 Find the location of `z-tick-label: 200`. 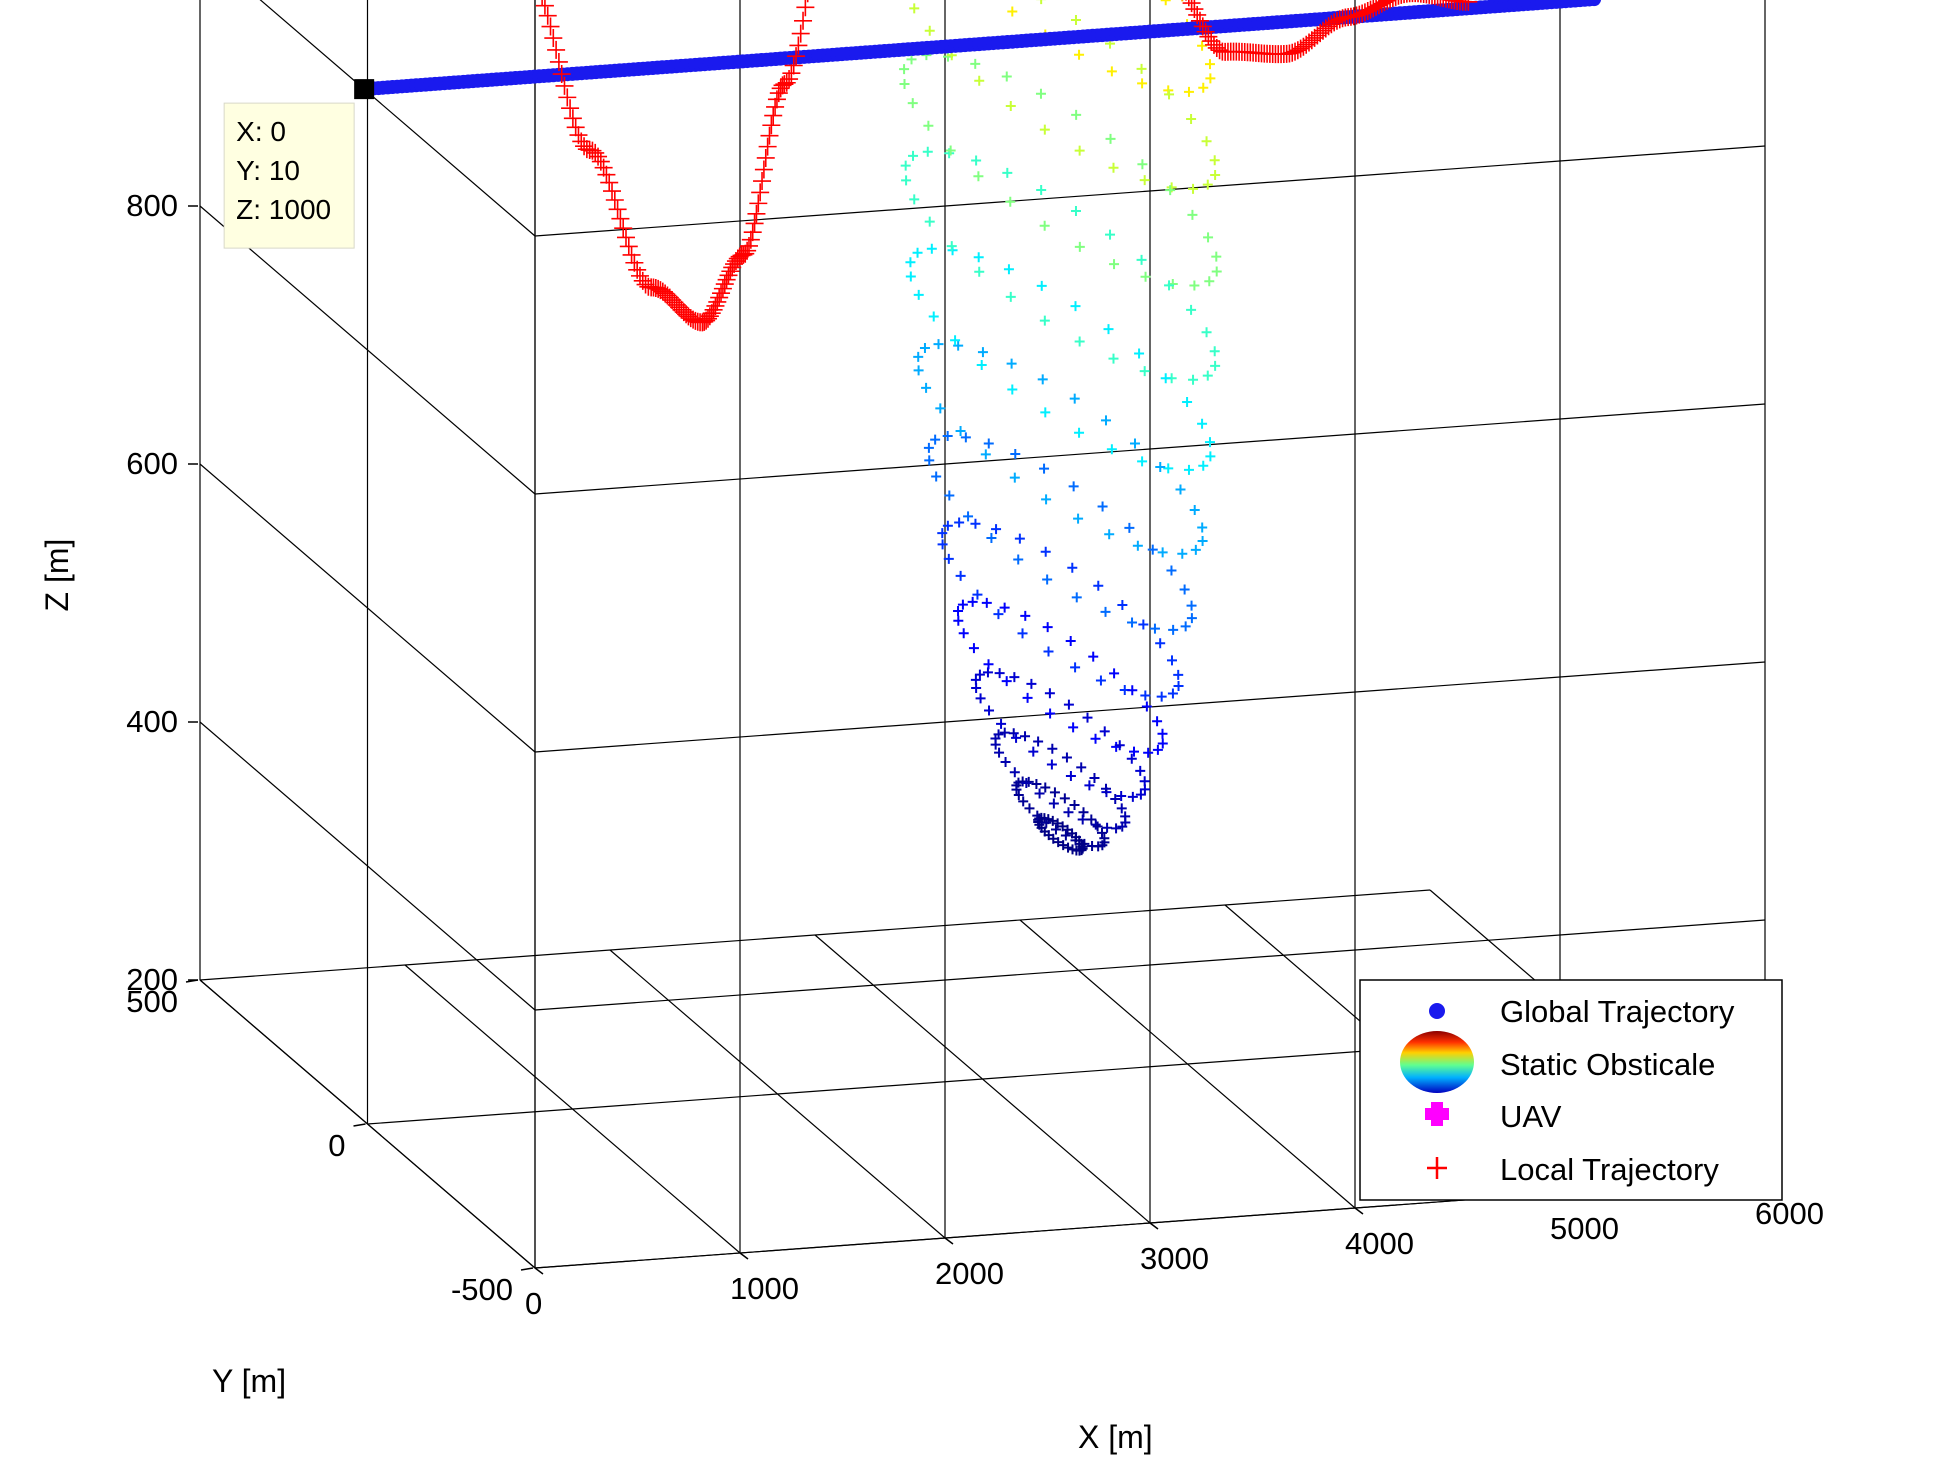

z-tick-label: 200 is located at coordinates (152, 979).